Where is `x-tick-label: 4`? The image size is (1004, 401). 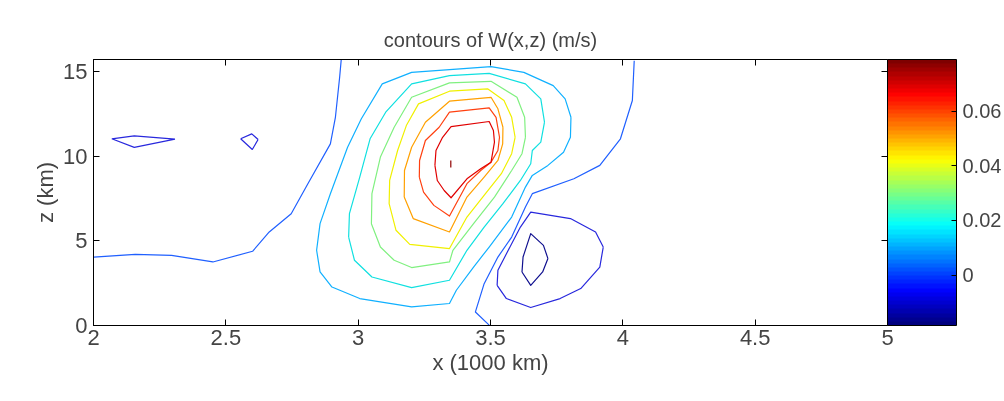 x-tick-label: 4 is located at coordinates (622, 337).